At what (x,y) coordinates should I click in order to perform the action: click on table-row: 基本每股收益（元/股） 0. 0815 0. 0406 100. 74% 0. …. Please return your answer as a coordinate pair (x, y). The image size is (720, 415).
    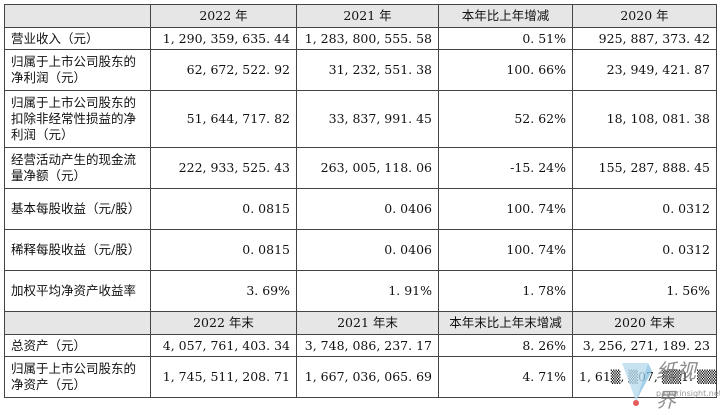
    Looking at the image, I should click on (360, 209).